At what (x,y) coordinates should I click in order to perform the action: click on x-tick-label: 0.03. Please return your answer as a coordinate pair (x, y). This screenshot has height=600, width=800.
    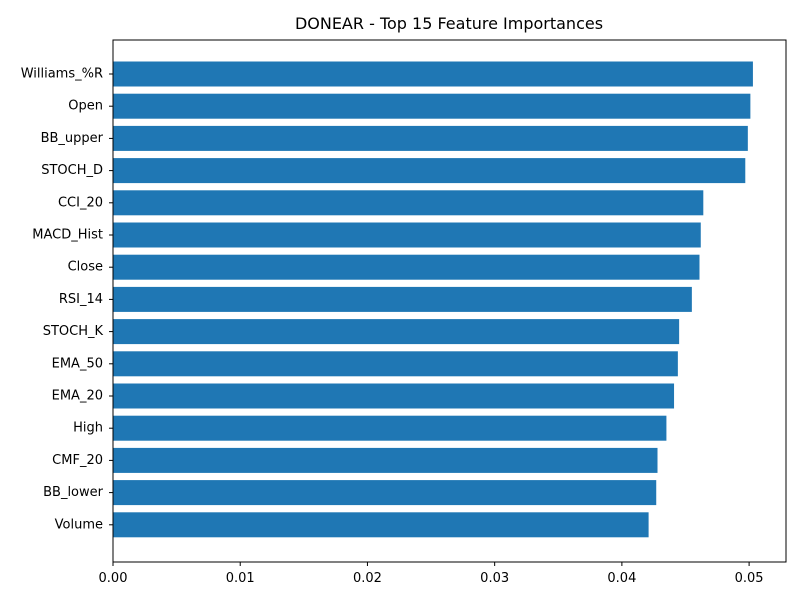
    Looking at the image, I should click on (494, 578).